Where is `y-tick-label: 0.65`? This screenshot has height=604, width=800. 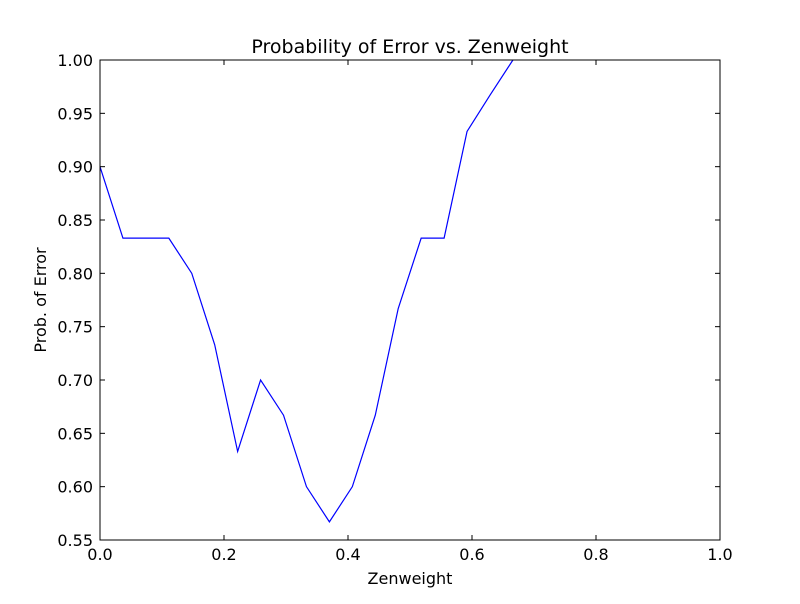 y-tick-label: 0.65 is located at coordinates (75, 433).